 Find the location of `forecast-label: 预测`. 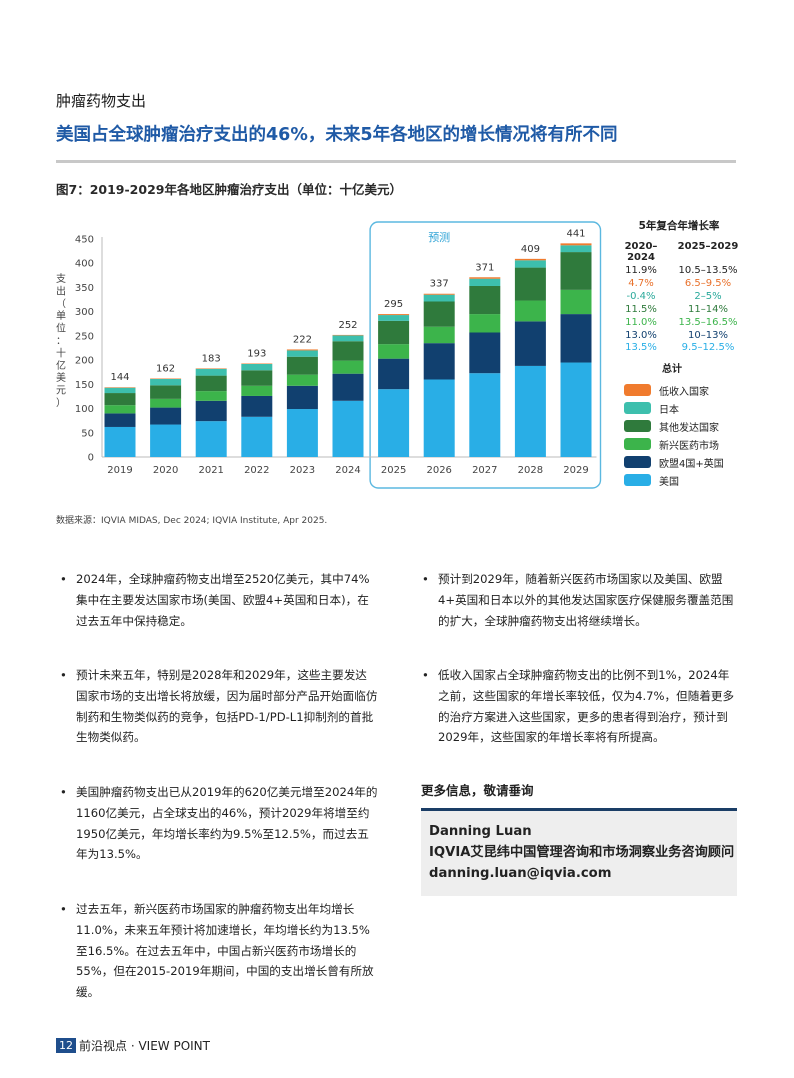

forecast-label: 预测 is located at coordinates (439, 237).